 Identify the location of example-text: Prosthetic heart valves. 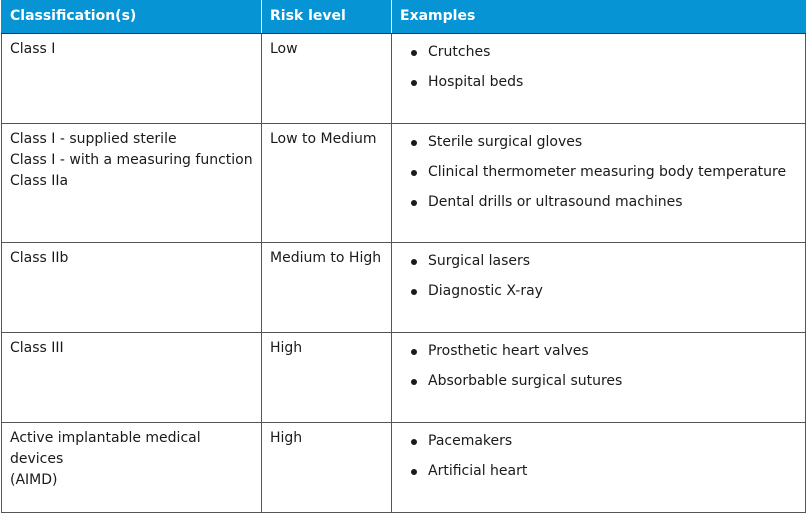
(508, 350).